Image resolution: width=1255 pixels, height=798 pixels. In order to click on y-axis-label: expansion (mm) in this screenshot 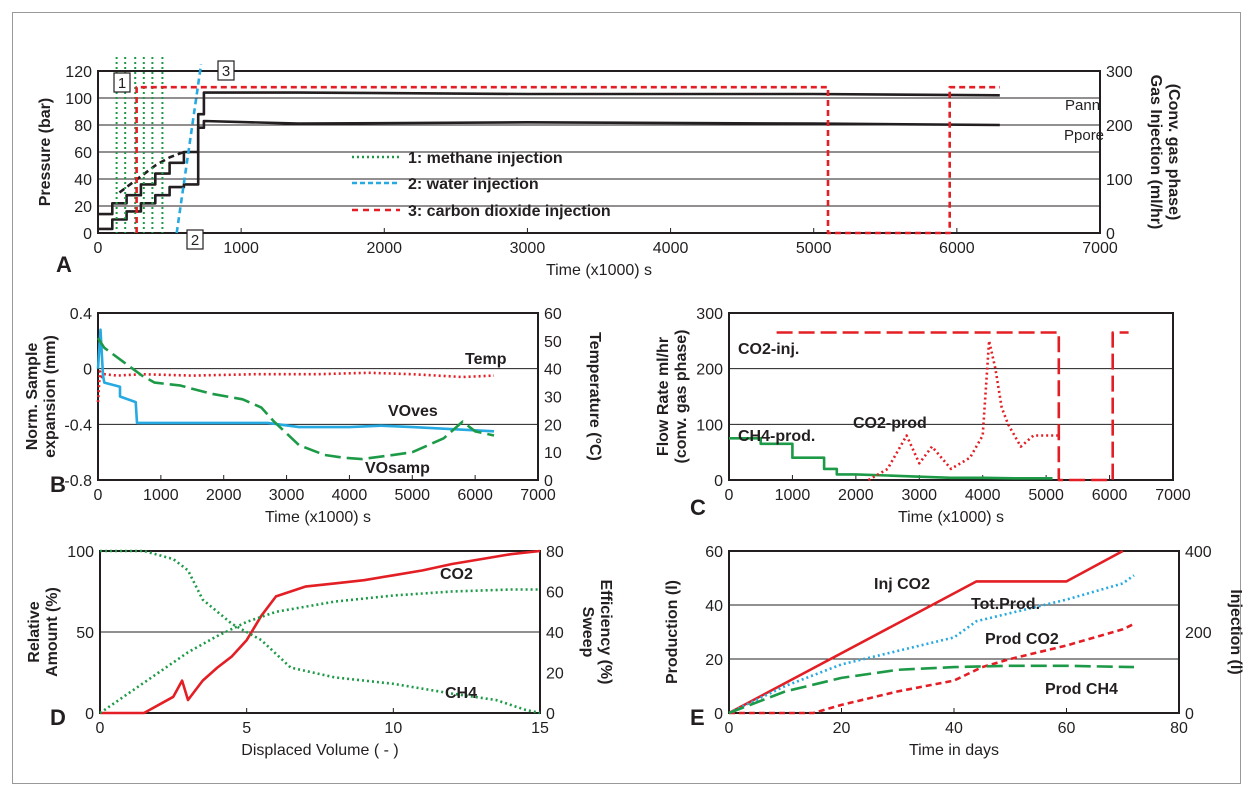, I will do `click(50, 396)`.